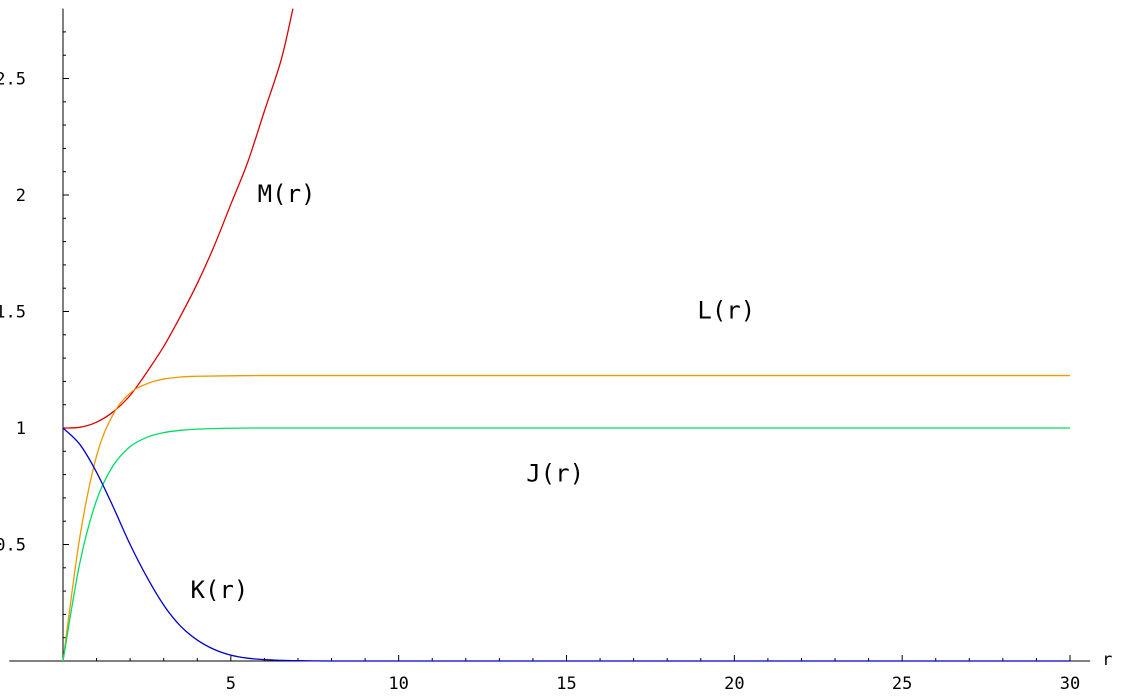 The image size is (1145, 698). I want to click on series-label-kr: K(r), so click(220, 590).